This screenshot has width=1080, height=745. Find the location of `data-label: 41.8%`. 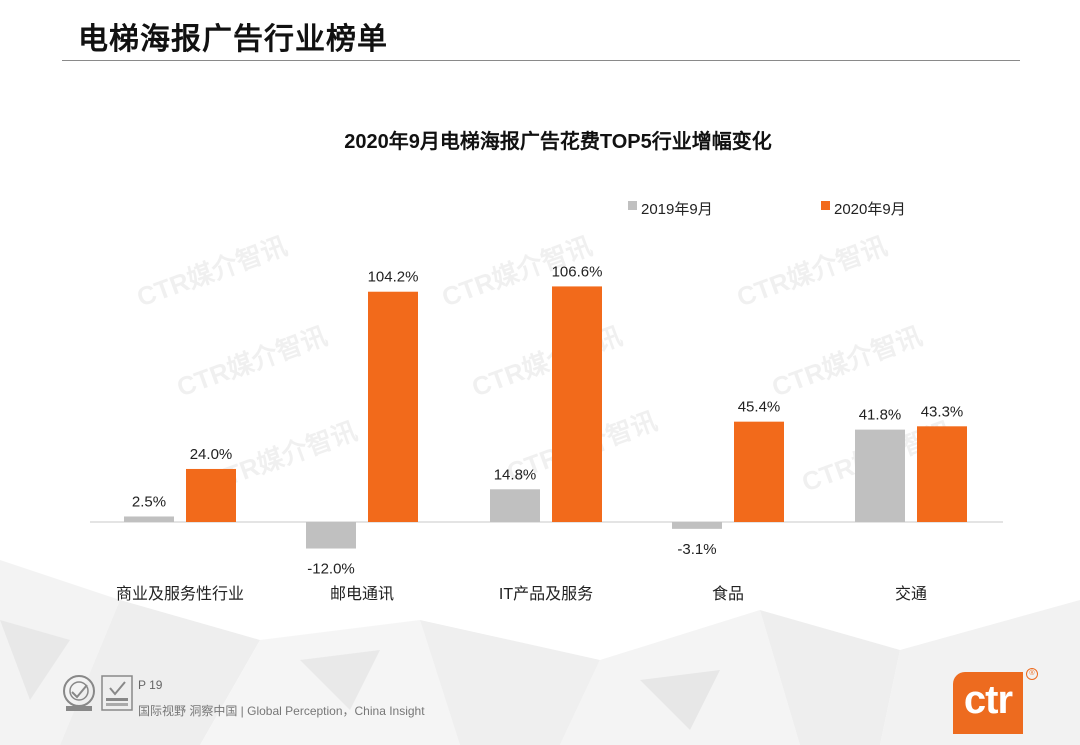

data-label: 41.8% is located at coordinates (880, 415).